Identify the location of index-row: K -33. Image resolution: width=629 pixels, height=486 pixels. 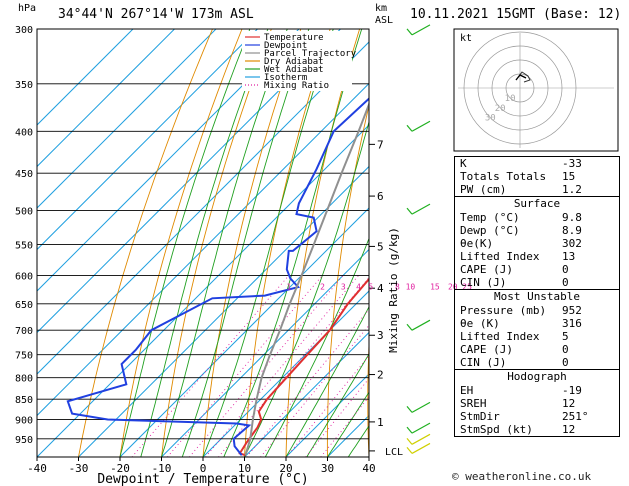
(537, 163).